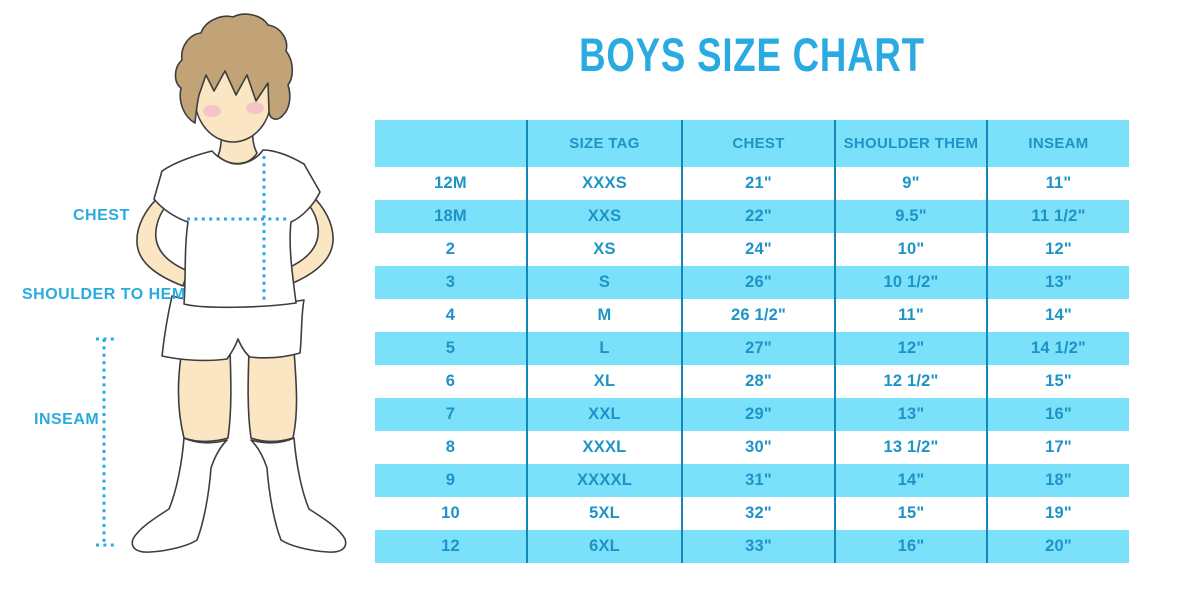 The width and height of the screenshot is (1200, 600). What do you see at coordinates (910, 216) in the screenshot?
I see `table-cell: 9.5"` at bounding box center [910, 216].